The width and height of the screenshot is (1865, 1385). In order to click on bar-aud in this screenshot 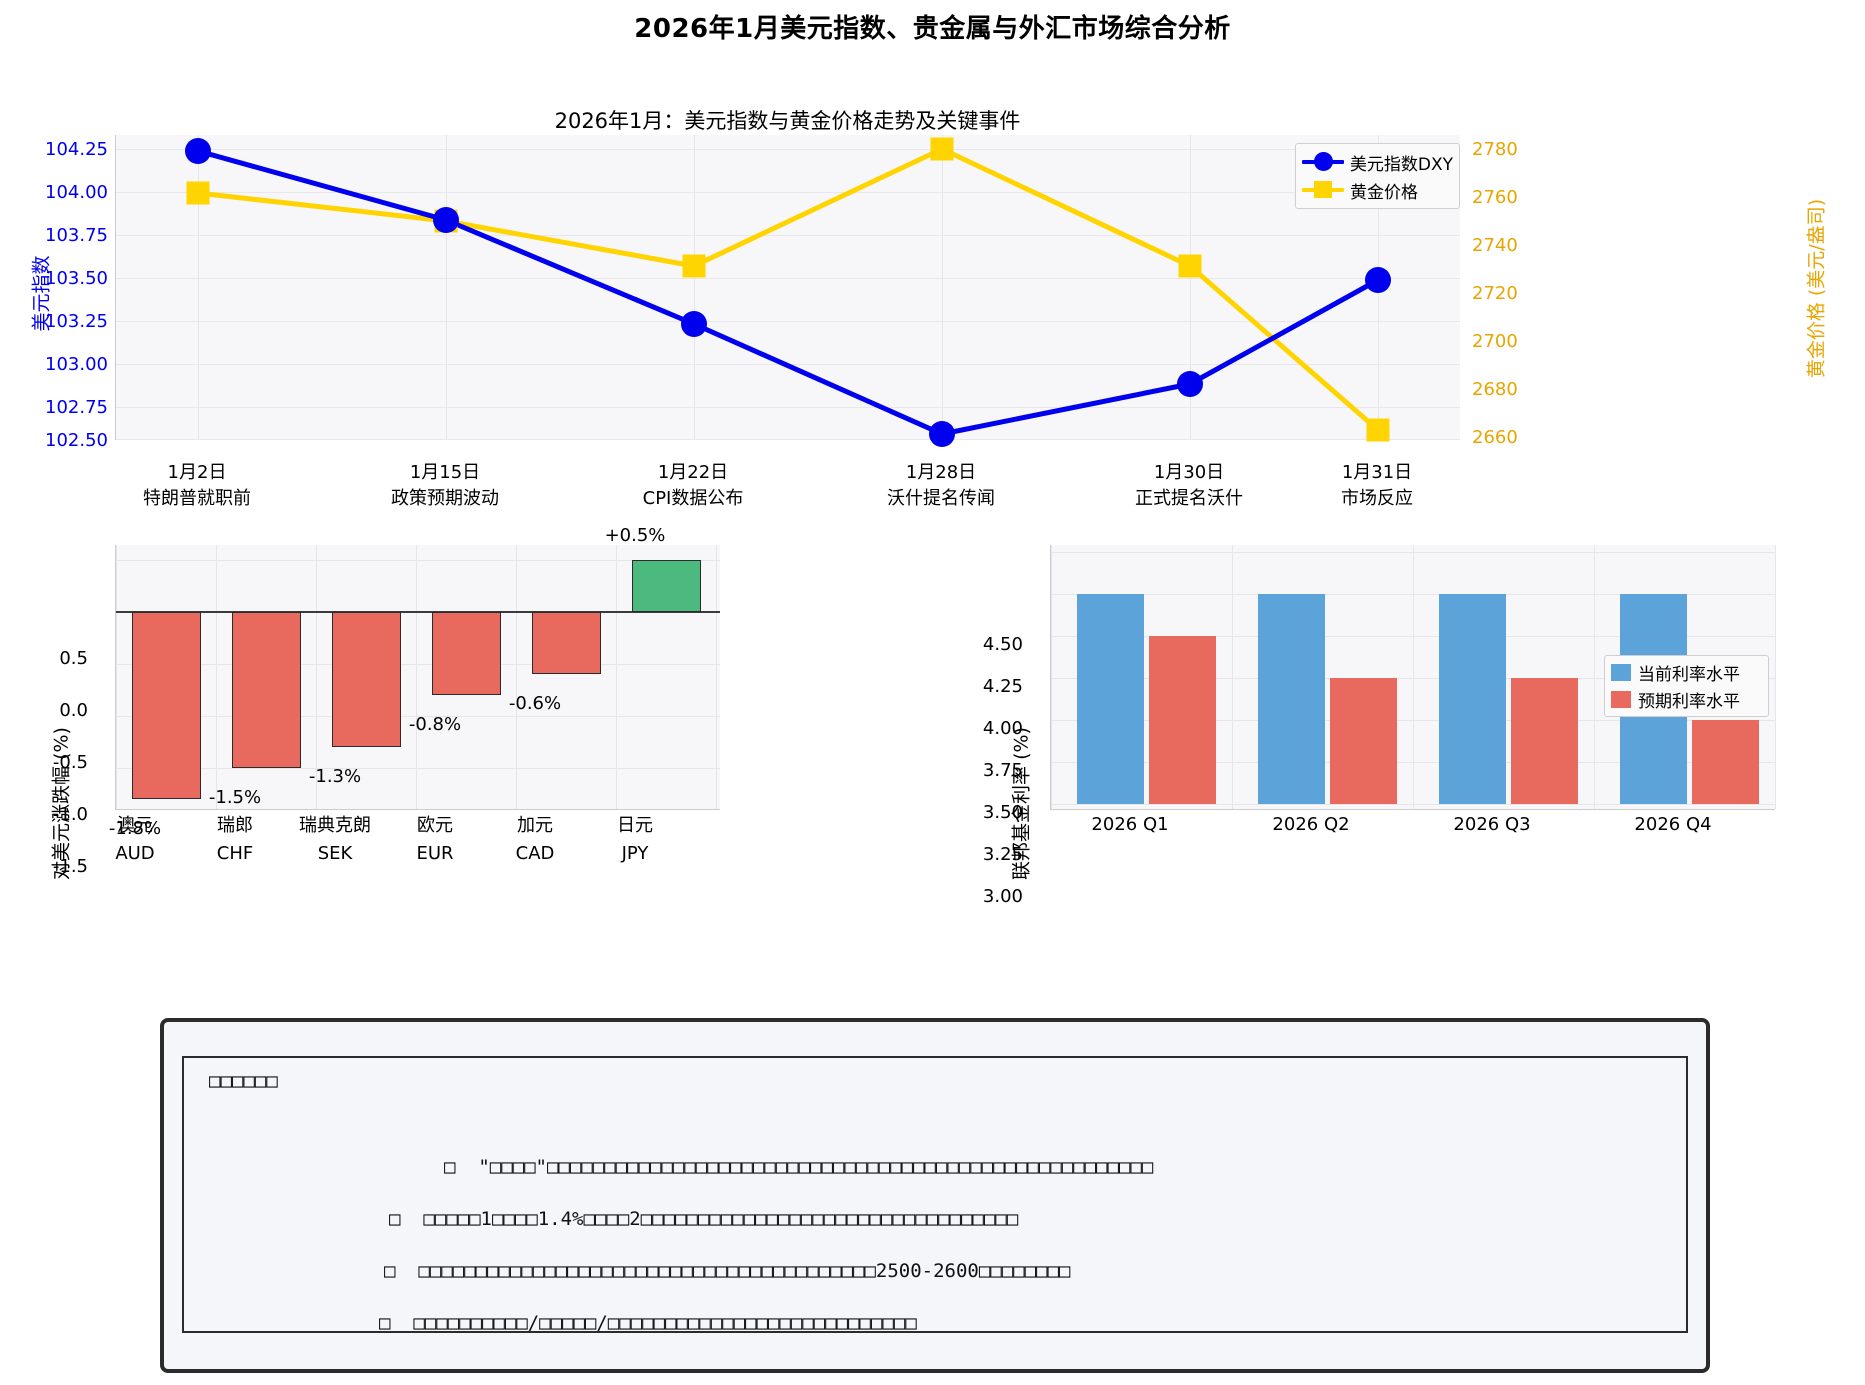, I will do `click(166, 705)`.